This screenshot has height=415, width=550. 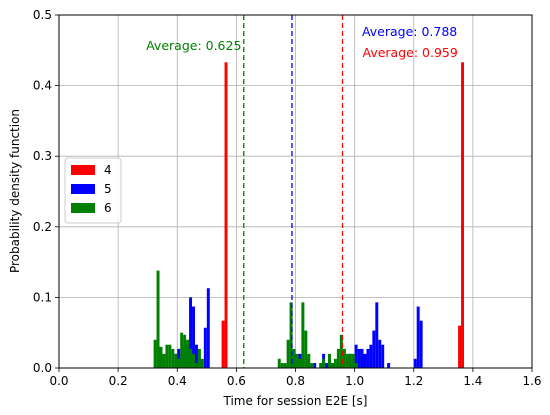 I want to click on x-tick-label: 1.2, so click(x=413, y=381).